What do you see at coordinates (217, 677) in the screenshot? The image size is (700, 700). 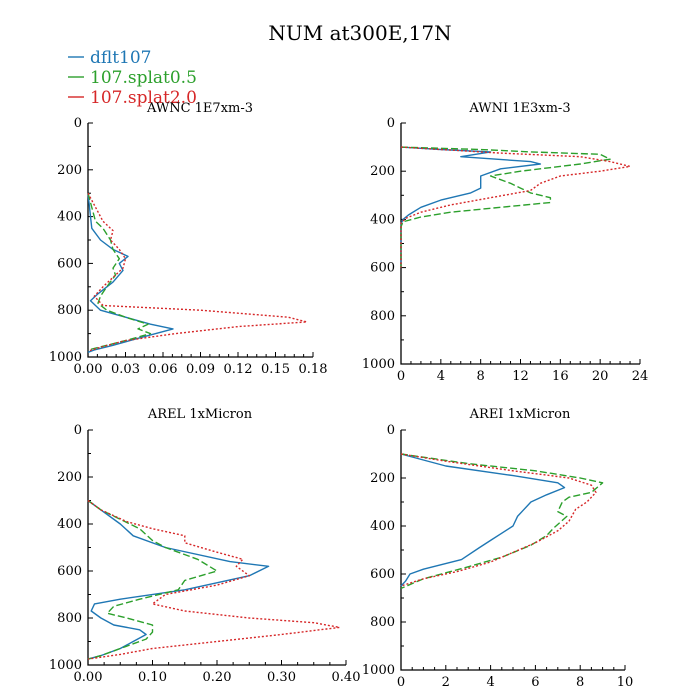 I see `x-tick-label: 0.20` at bounding box center [217, 677].